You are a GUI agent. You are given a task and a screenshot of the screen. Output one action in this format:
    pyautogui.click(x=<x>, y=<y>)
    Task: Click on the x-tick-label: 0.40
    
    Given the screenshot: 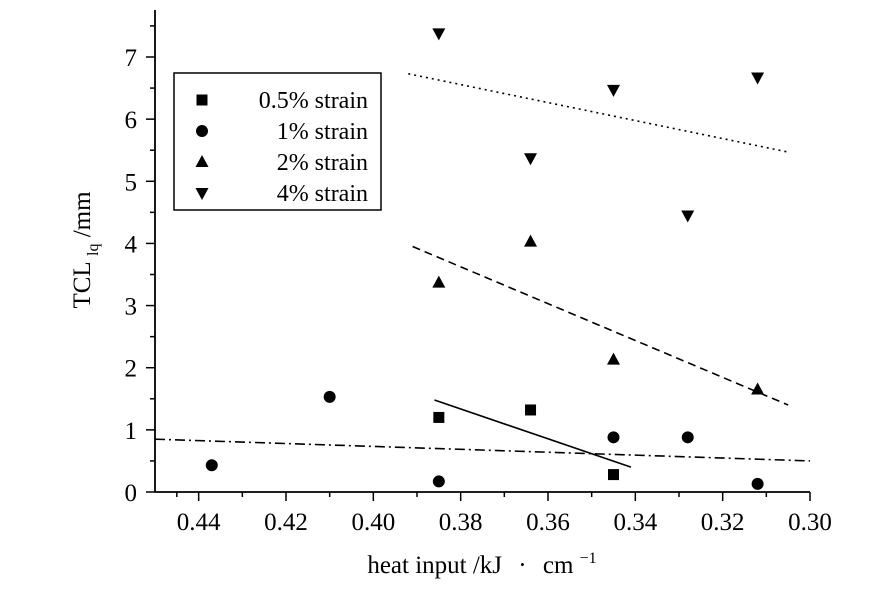 What is the action you would take?
    pyautogui.click(x=373, y=522)
    